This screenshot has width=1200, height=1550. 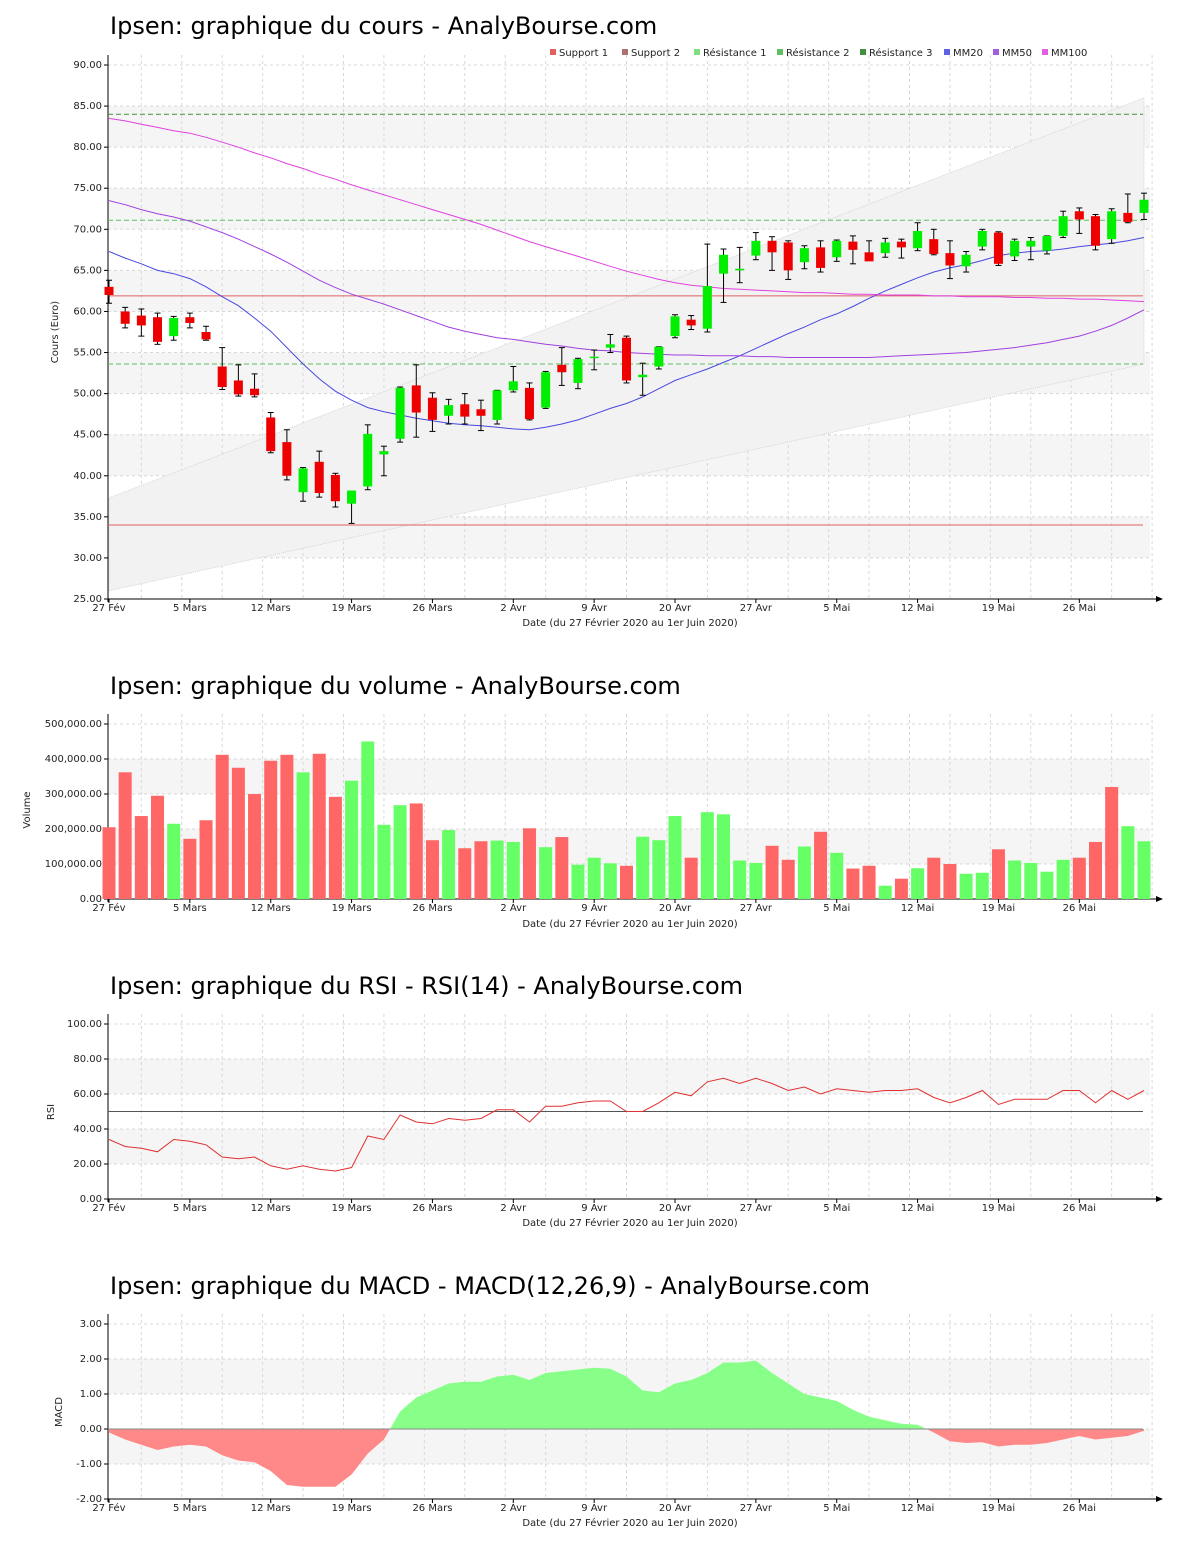 What do you see at coordinates (817, 53) in the screenshot?
I see `legend-label: Résistance 2` at bounding box center [817, 53].